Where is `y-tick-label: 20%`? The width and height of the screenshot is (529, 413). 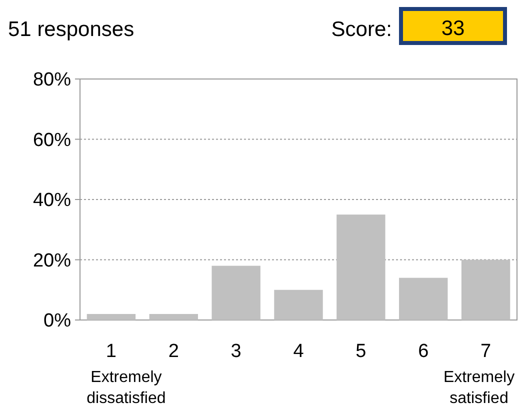
y-tick-label: 20% is located at coordinates (52, 261).